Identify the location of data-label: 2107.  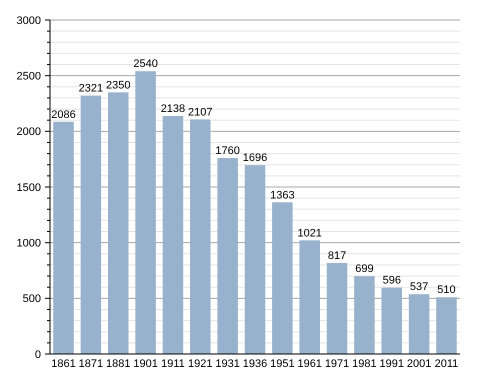
(200, 112).